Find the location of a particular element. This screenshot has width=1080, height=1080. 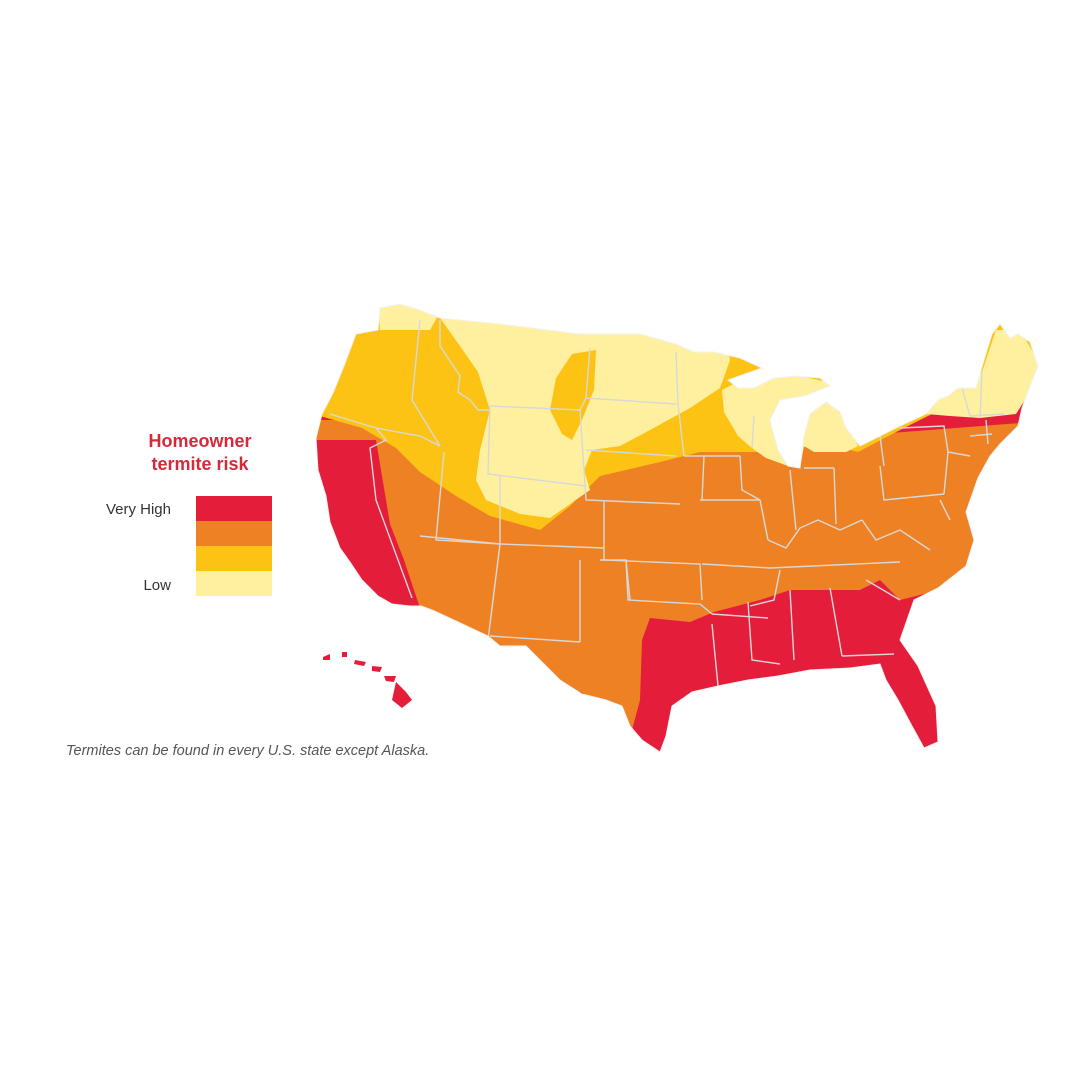

zone-low-plains is located at coordinates (585, 418).